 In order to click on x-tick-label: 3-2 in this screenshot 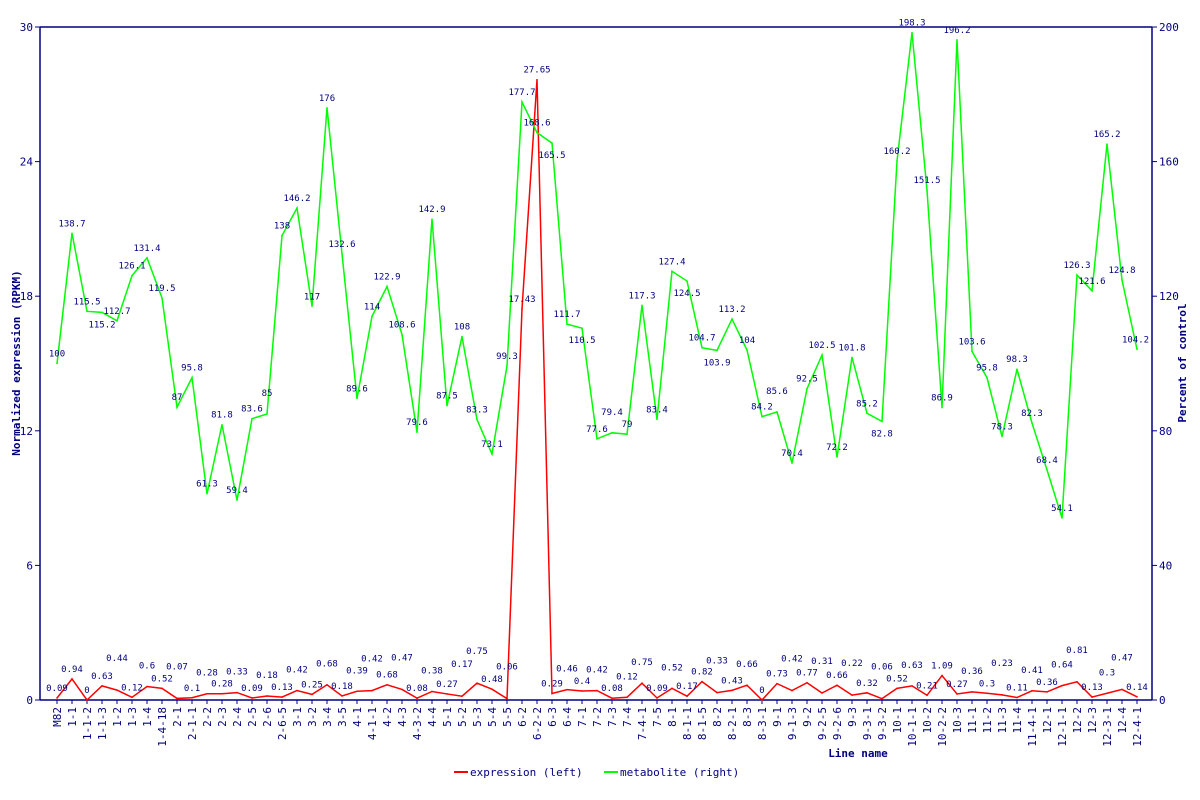, I will do `click(312, 717)`.